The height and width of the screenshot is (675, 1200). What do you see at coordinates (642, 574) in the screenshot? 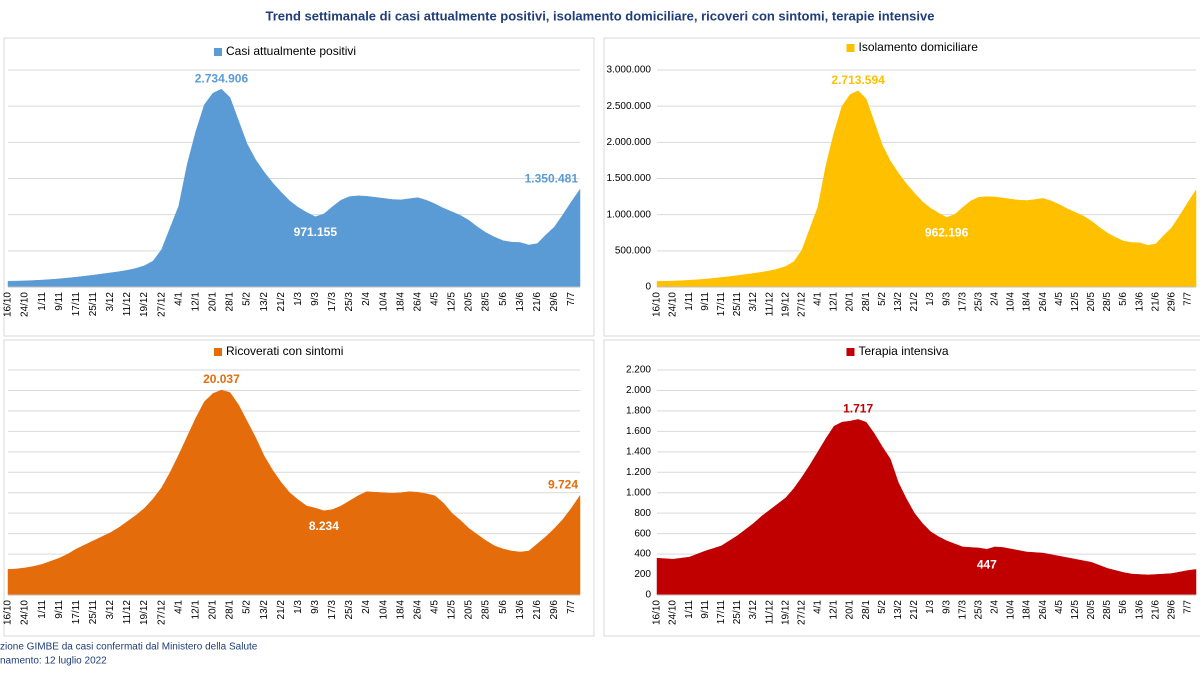
I see `y-tick-label: 200` at bounding box center [642, 574].